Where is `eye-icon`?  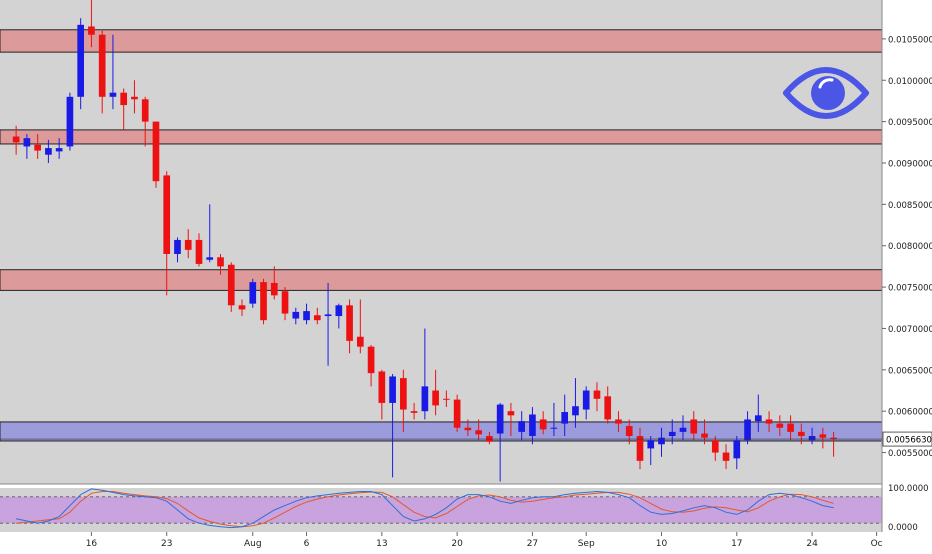
eye-icon is located at coordinates (826, 93).